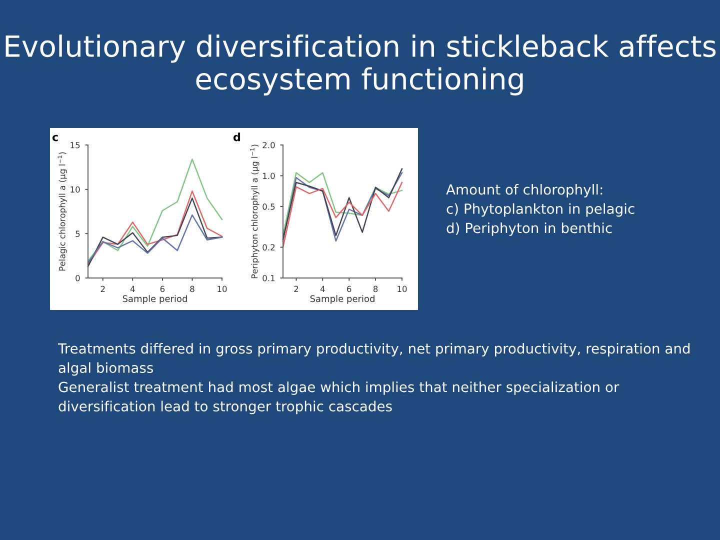  Describe the element at coordinates (62, 211) in the screenshot. I see `y-axis-title: Pelagic chlorophyll a (μg l$^{−1}$)` at that location.